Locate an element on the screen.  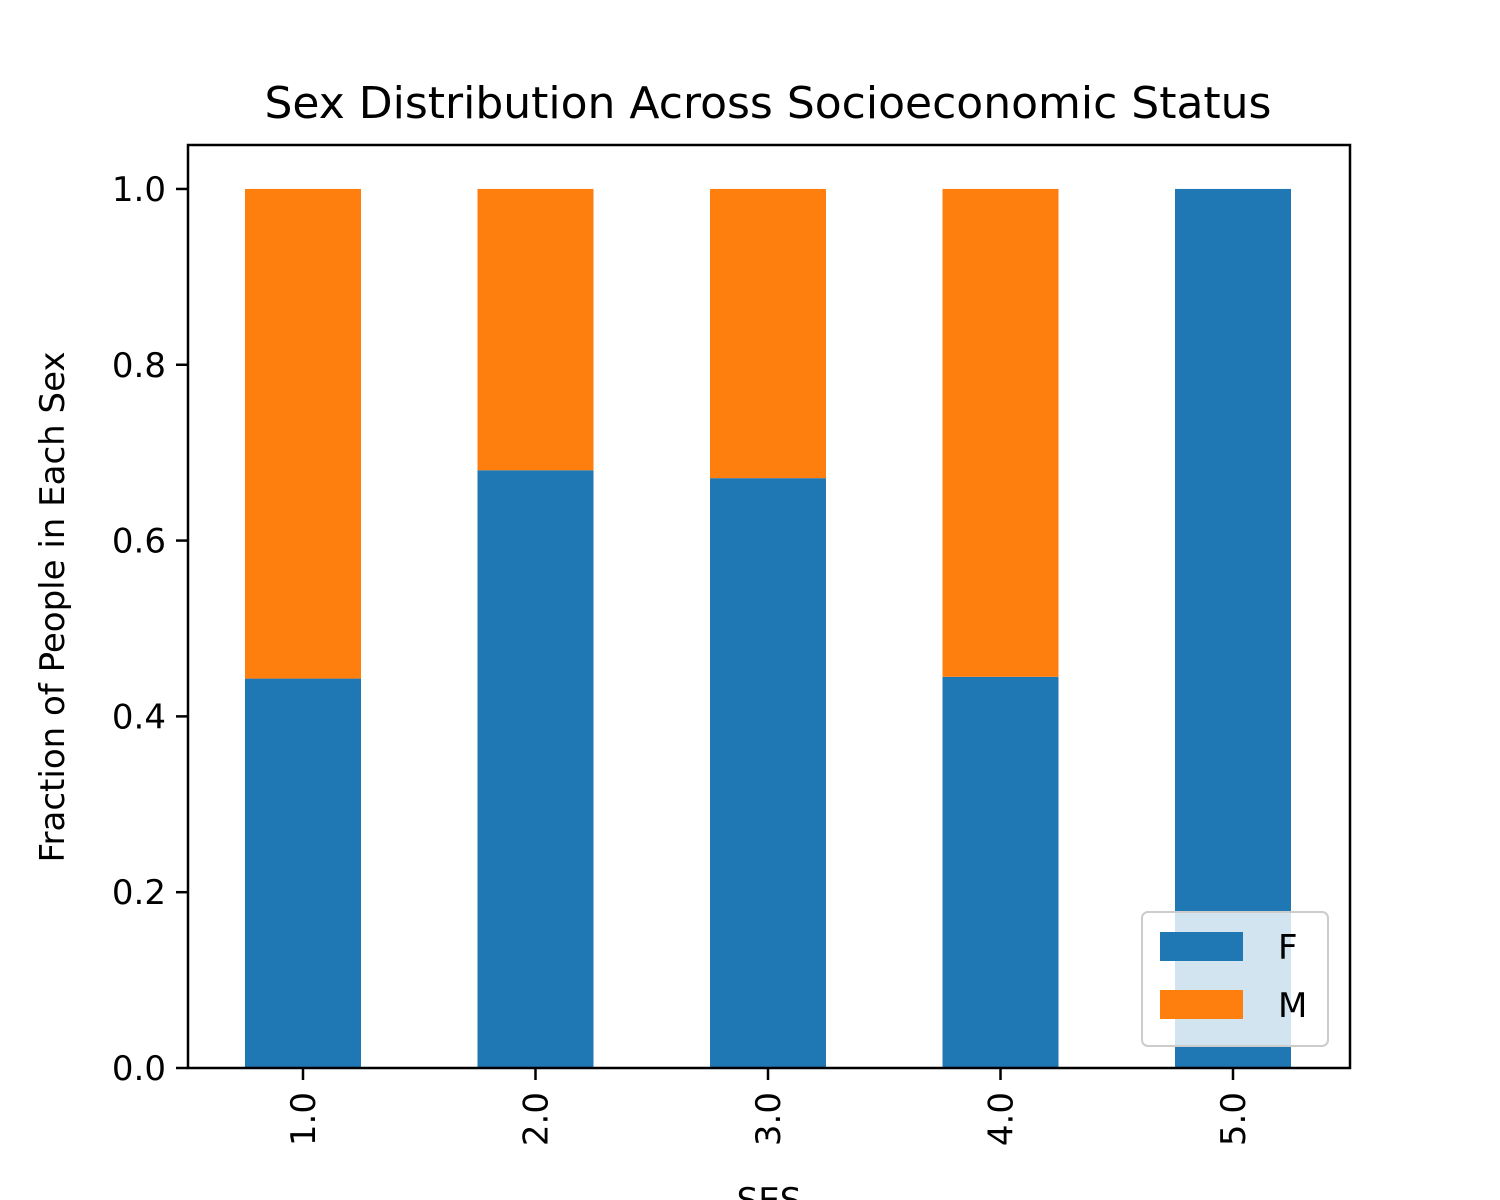
y-tick-label: 0.2 is located at coordinates (139, 893).